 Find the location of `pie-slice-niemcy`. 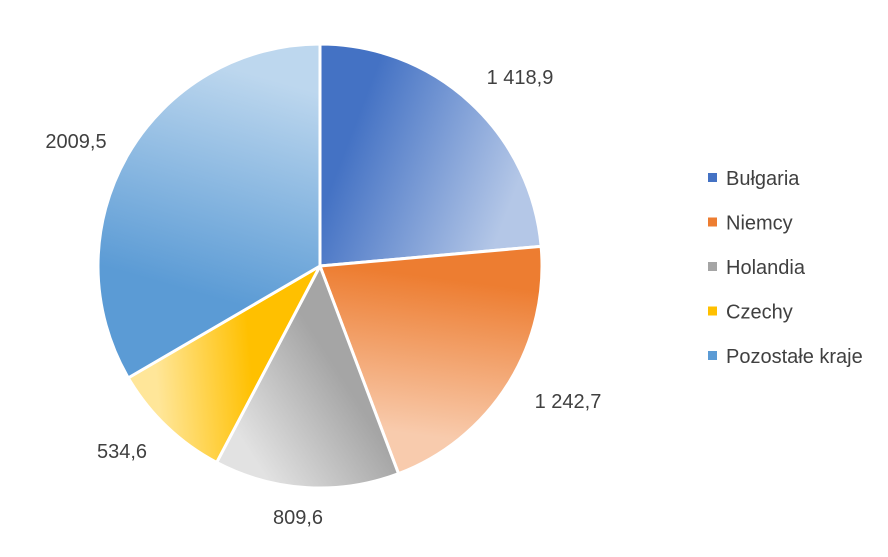

pie-slice-niemcy is located at coordinates (431, 360).